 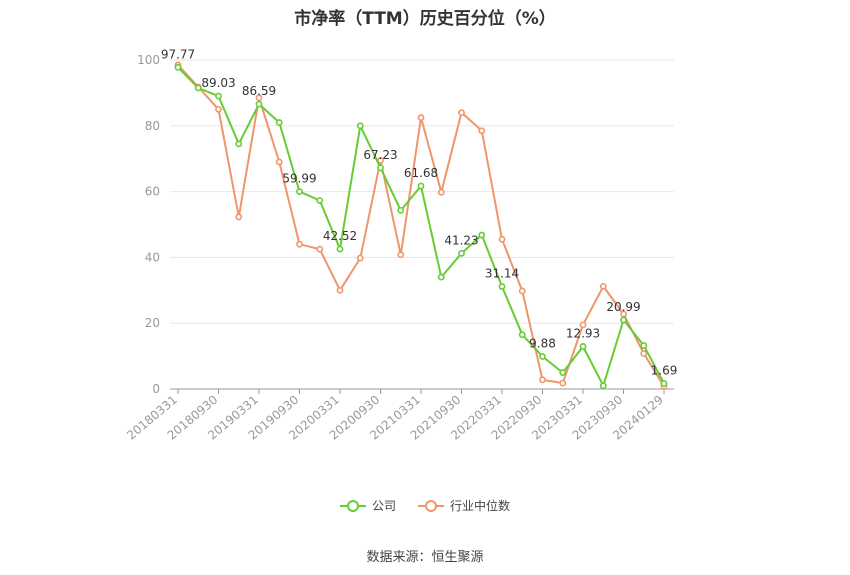 I want to click on company-data-label: 1.69, so click(x=664, y=370).